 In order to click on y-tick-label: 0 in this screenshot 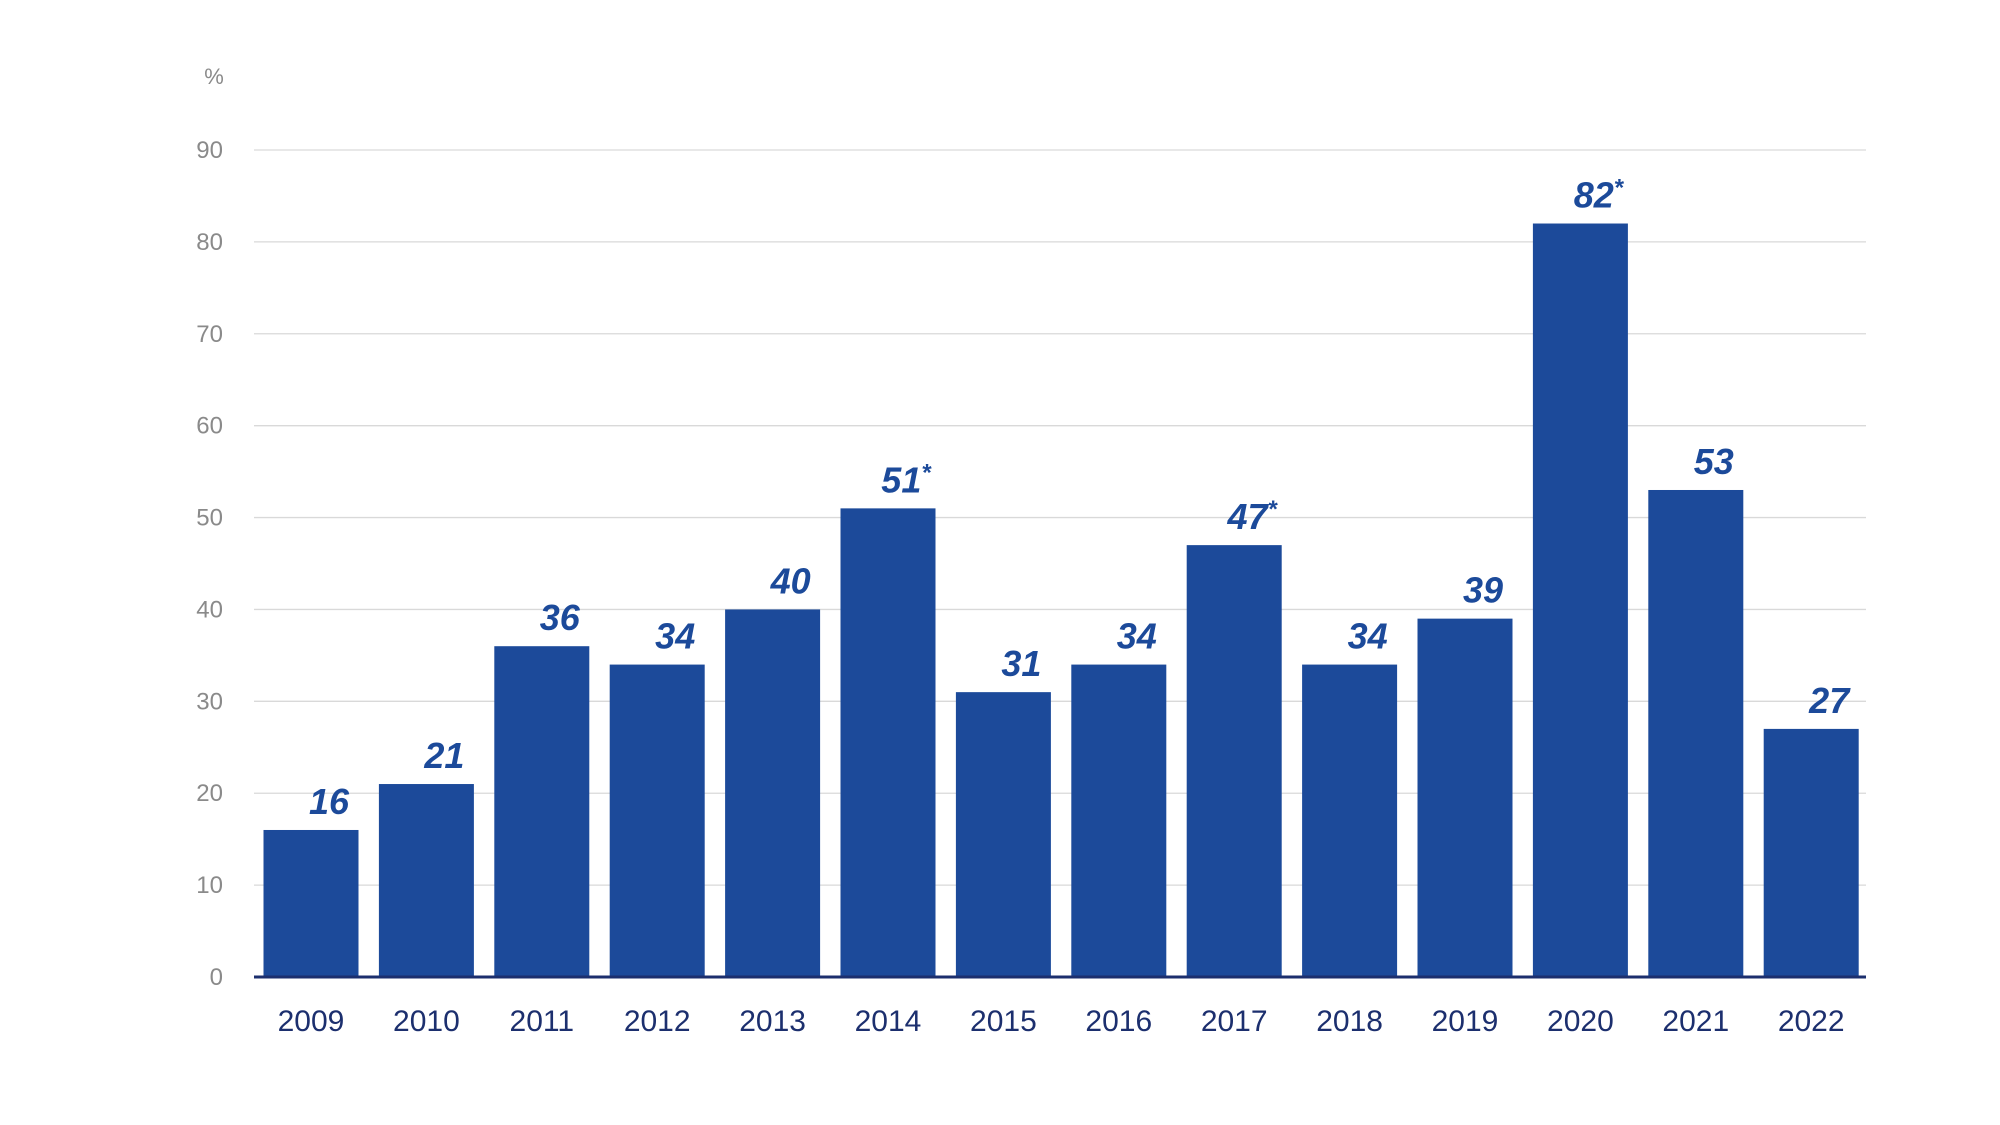, I will do `click(216, 977)`.